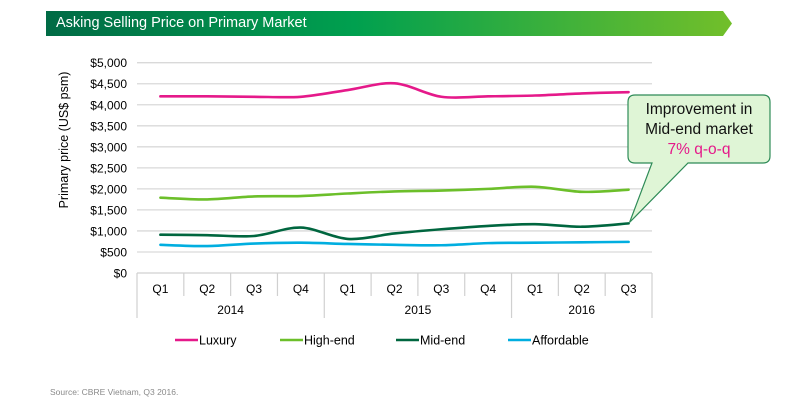 The width and height of the screenshot is (800, 405). I want to click on legend-label: Affordable, so click(560, 341).